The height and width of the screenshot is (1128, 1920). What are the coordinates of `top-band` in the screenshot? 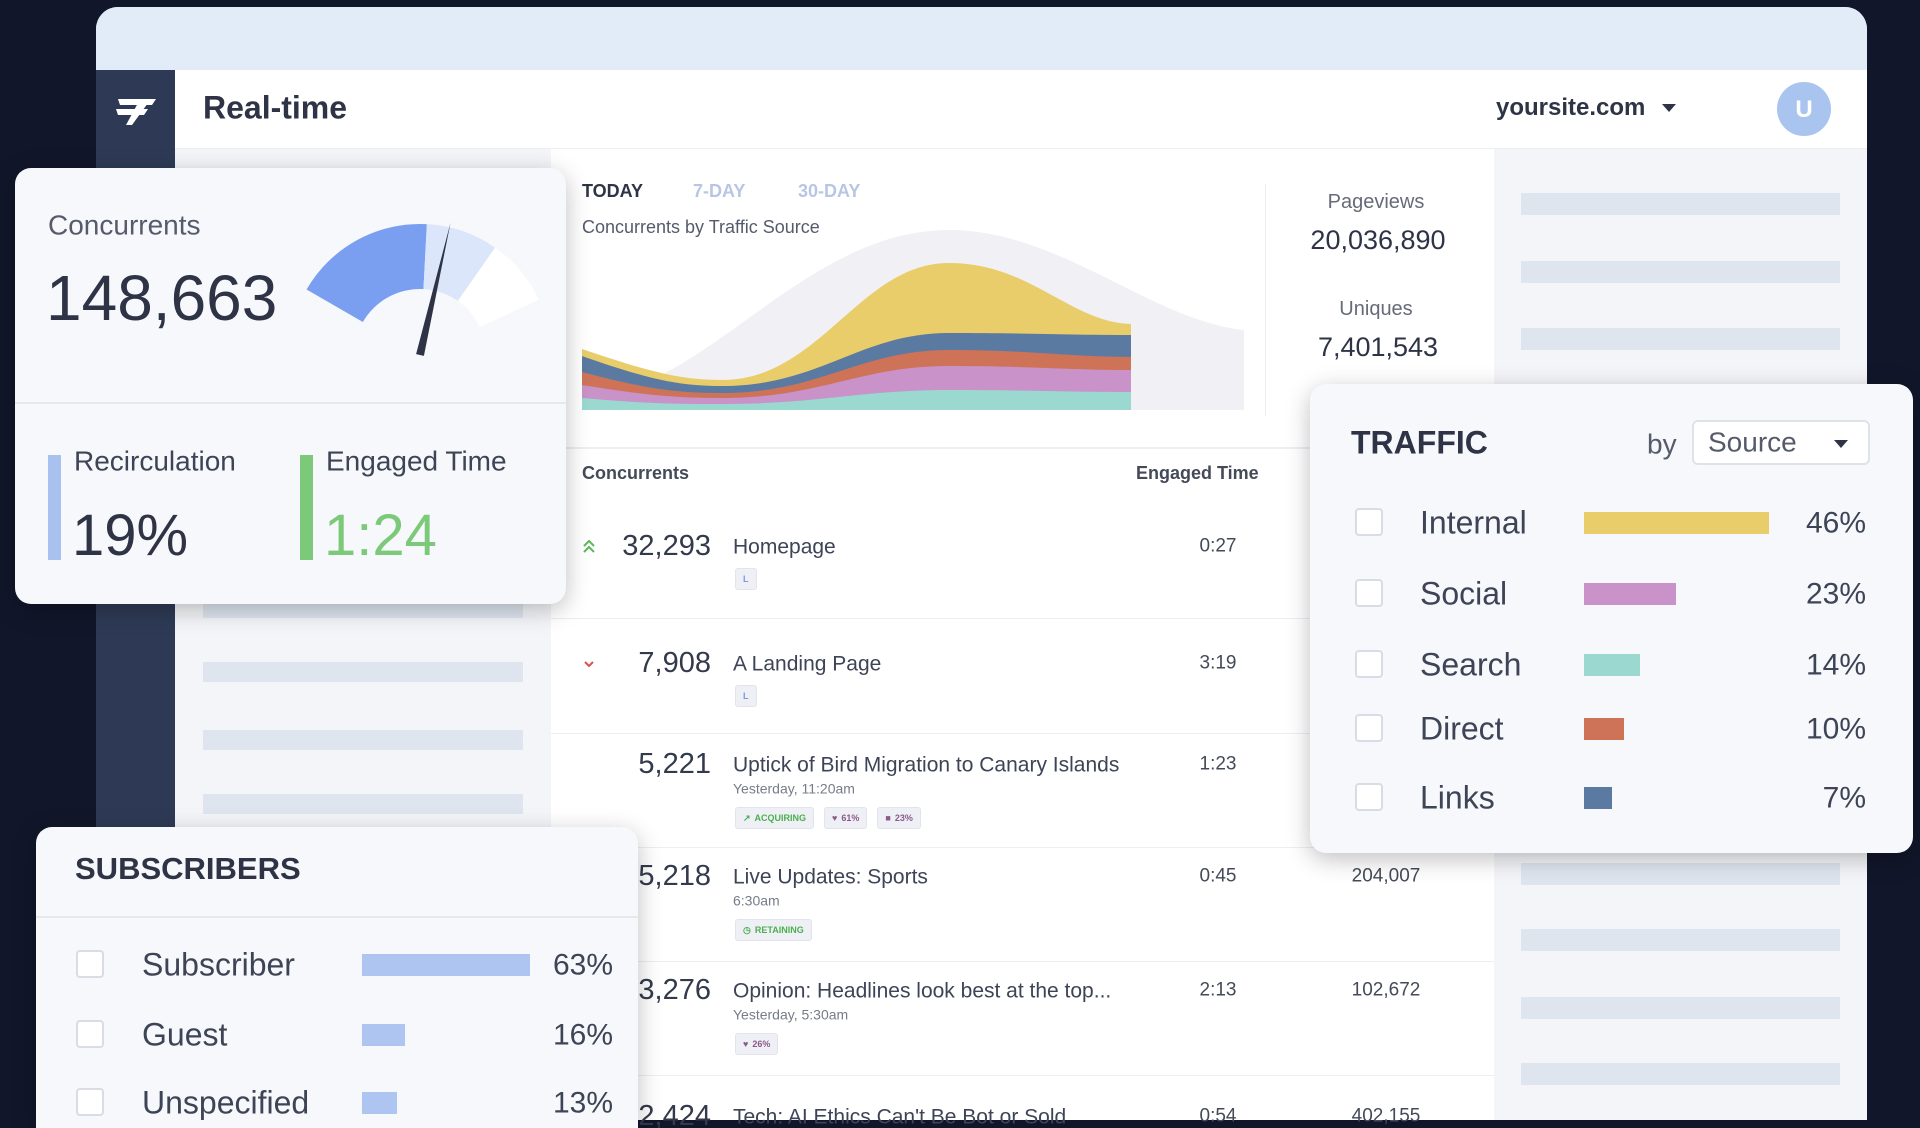 It's located at (981, 38).